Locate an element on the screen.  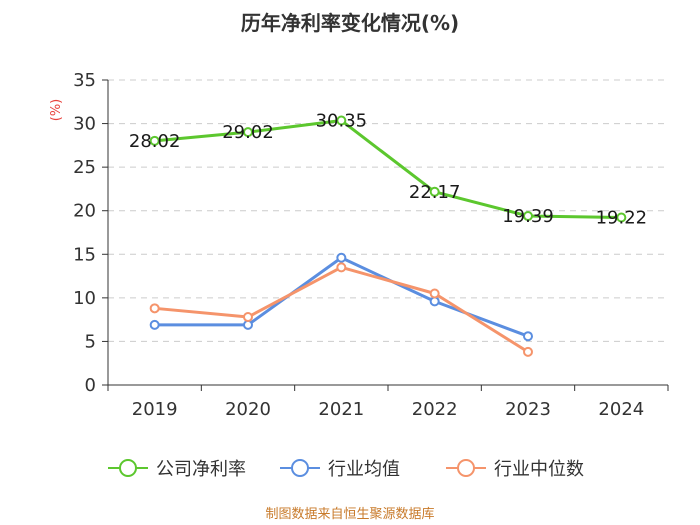
legend-label-0: 公司净利率 is located at coordinates (201, 469).